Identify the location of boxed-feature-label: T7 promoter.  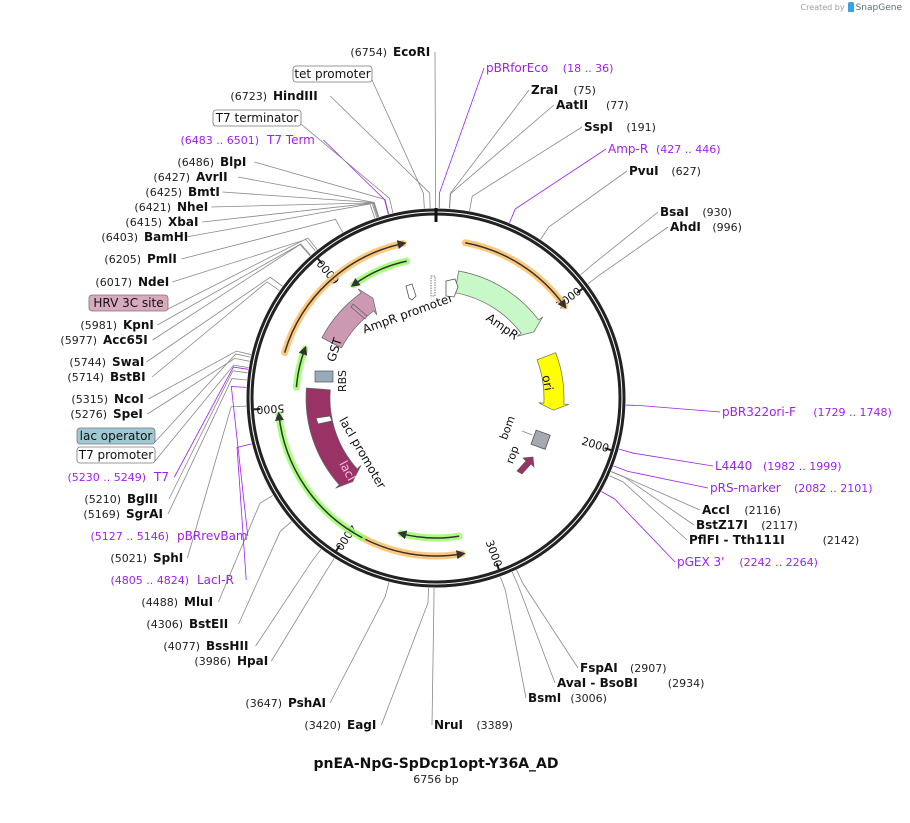
(116, 455).